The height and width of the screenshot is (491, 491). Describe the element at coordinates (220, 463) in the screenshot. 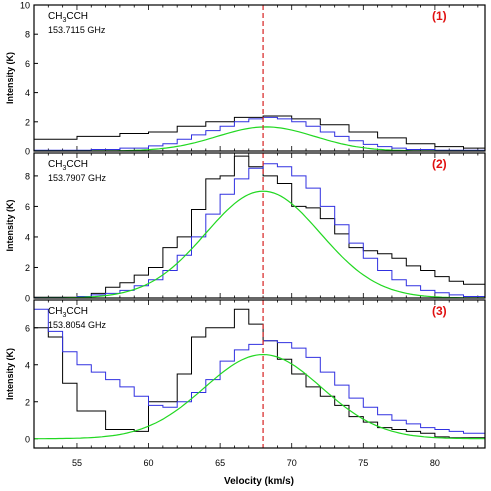

I see `x-tick-label: 65` at that location.